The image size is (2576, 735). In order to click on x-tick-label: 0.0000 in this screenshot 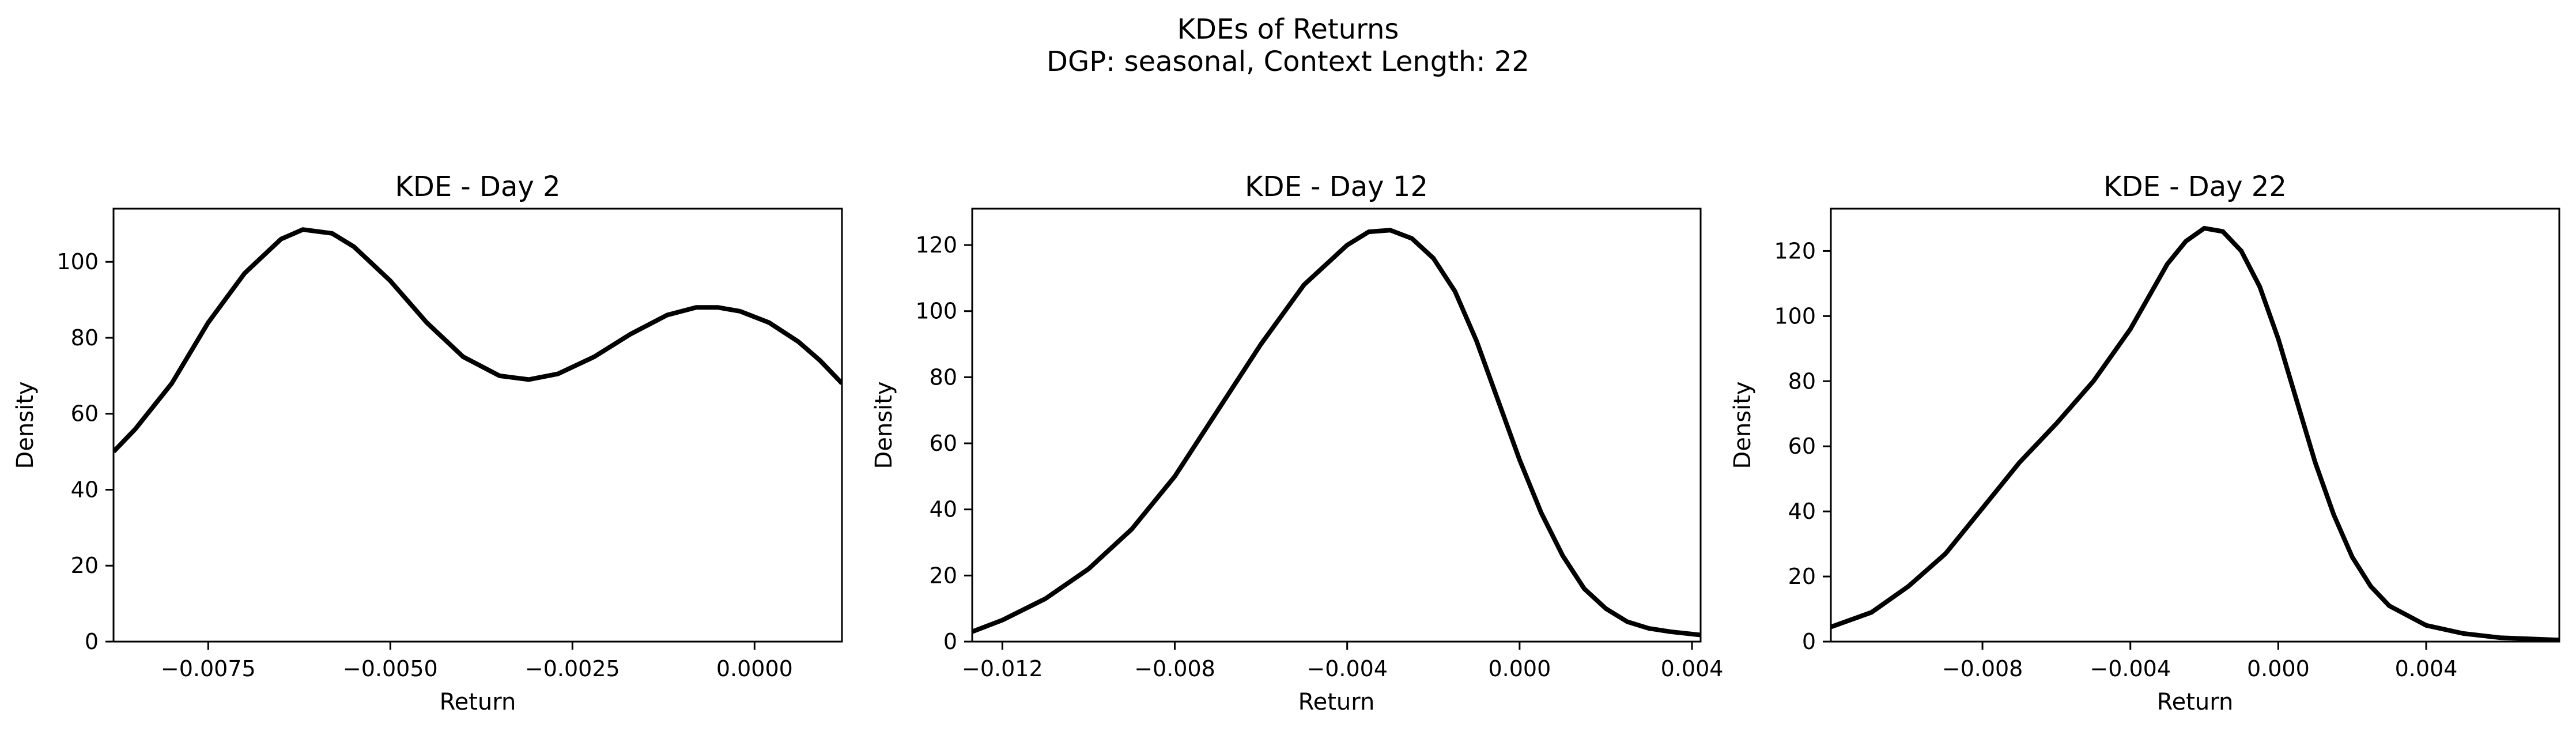, I will do `click(754, 668)`.